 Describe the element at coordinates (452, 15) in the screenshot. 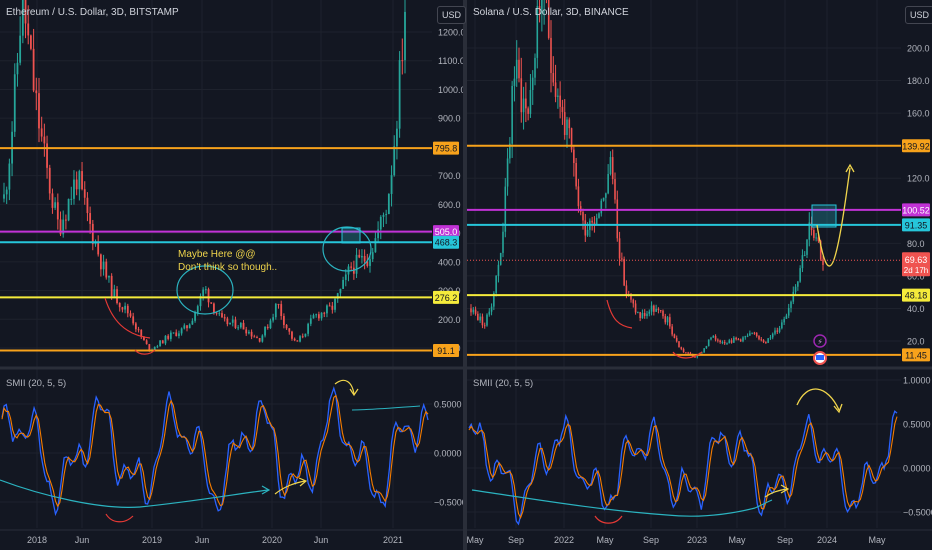

I see `eth-currency-button: USD` at that location.